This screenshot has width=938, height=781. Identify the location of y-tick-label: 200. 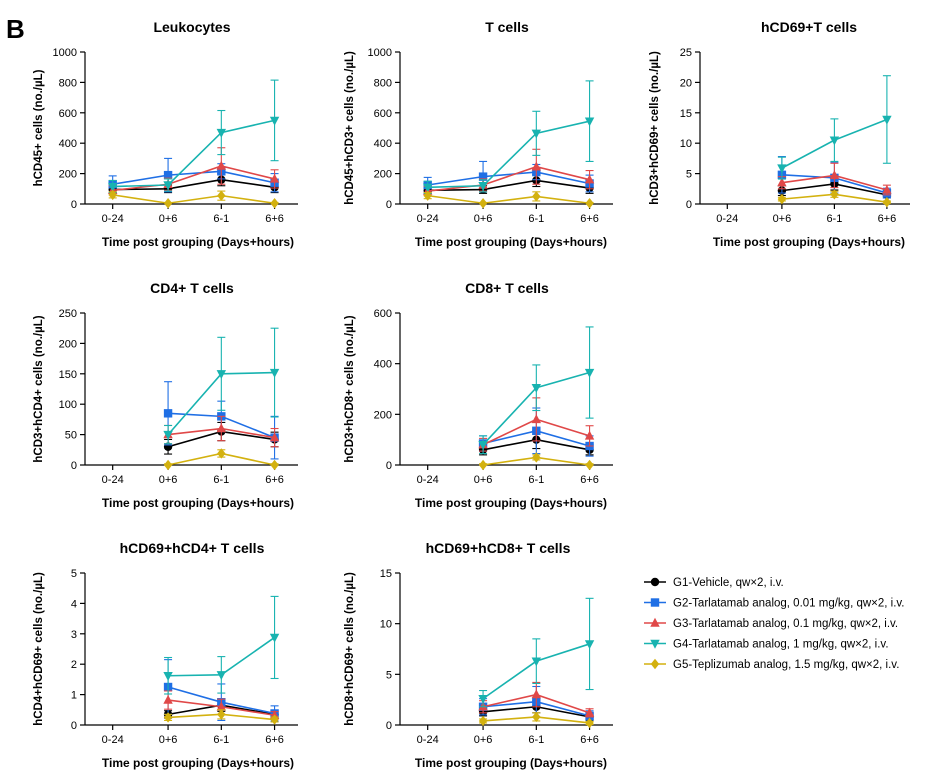
(383, 175).